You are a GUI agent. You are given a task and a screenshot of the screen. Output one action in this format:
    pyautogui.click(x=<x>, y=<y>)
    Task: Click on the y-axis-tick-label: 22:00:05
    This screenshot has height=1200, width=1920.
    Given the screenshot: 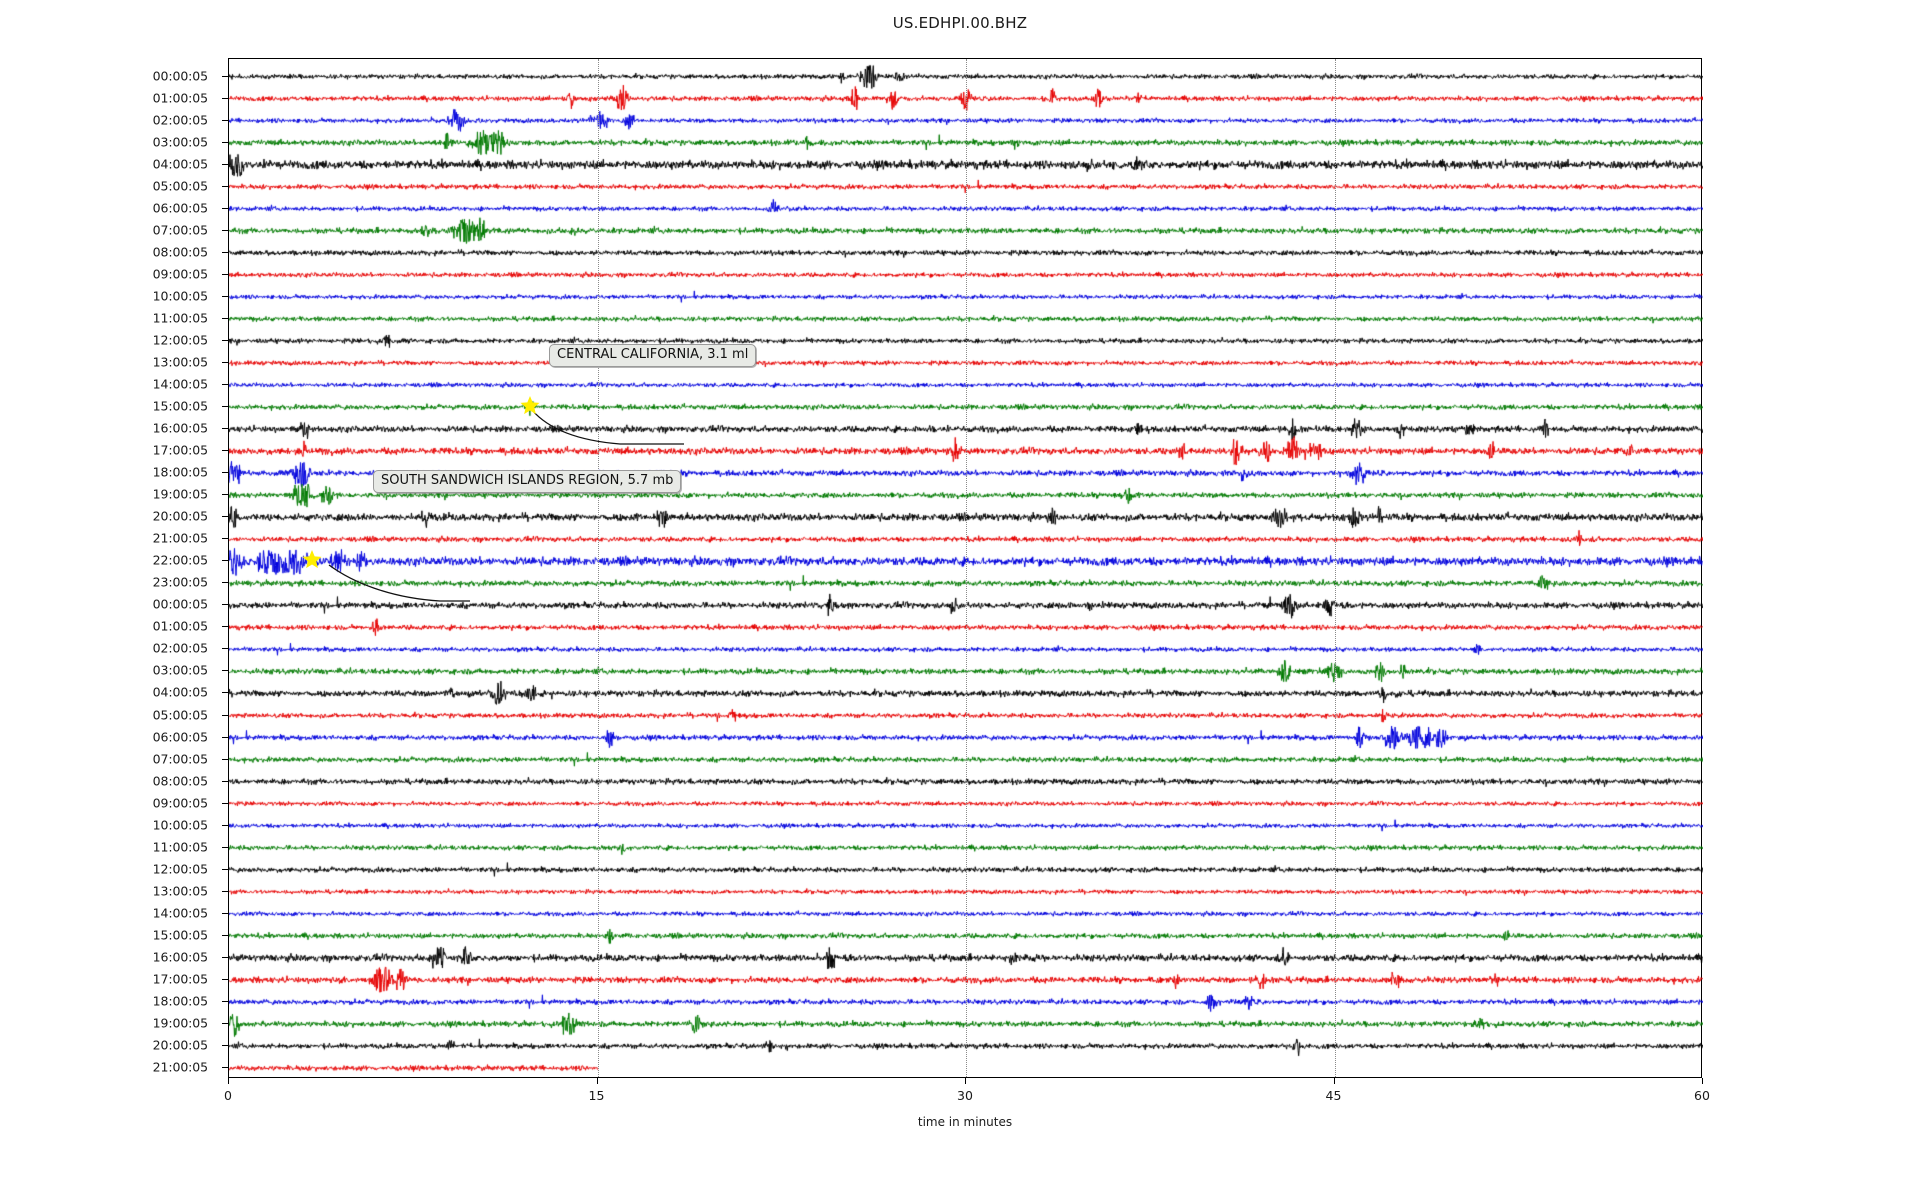 What is the action you would take?
    pyautogui.click(x=180, y=560)
    